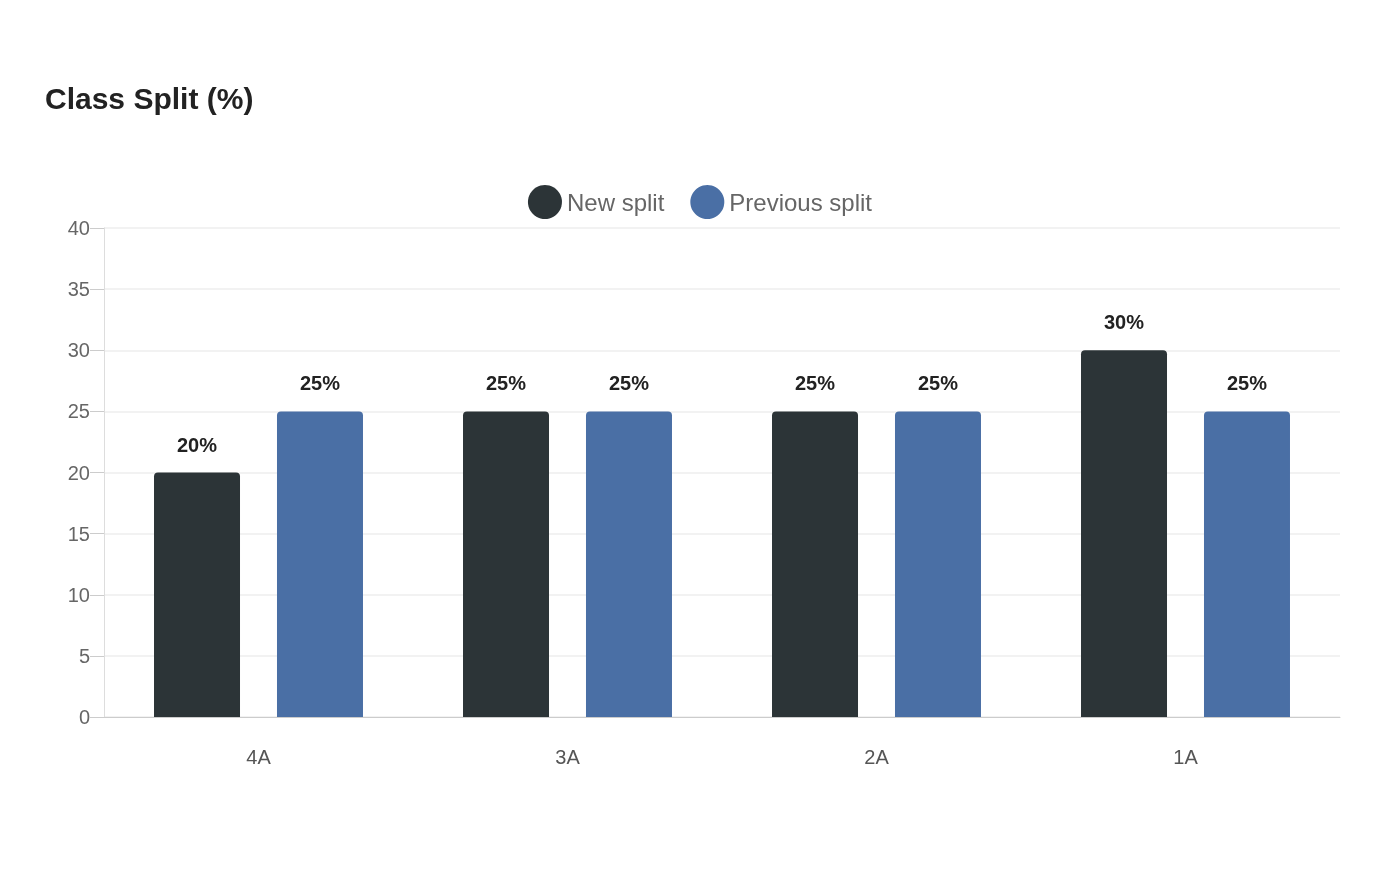  What do you see at coordinates (149, 98) in the screenshot?
I see `chart-title: Class Split (%)` at bounding box center [149, 98].